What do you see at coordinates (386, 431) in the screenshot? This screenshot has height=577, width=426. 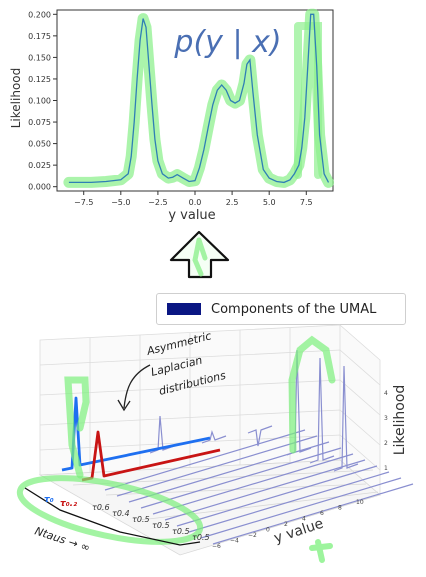 I see `z-ticks: 1 2 3 4` at bounding box center [386, 431].